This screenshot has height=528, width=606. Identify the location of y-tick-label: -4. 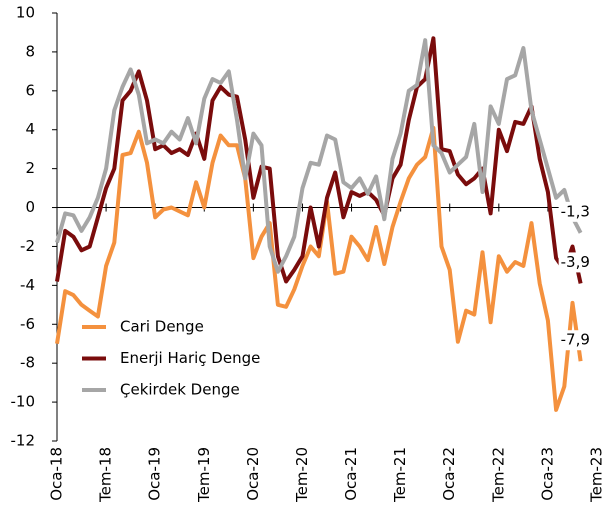
(27, 285).